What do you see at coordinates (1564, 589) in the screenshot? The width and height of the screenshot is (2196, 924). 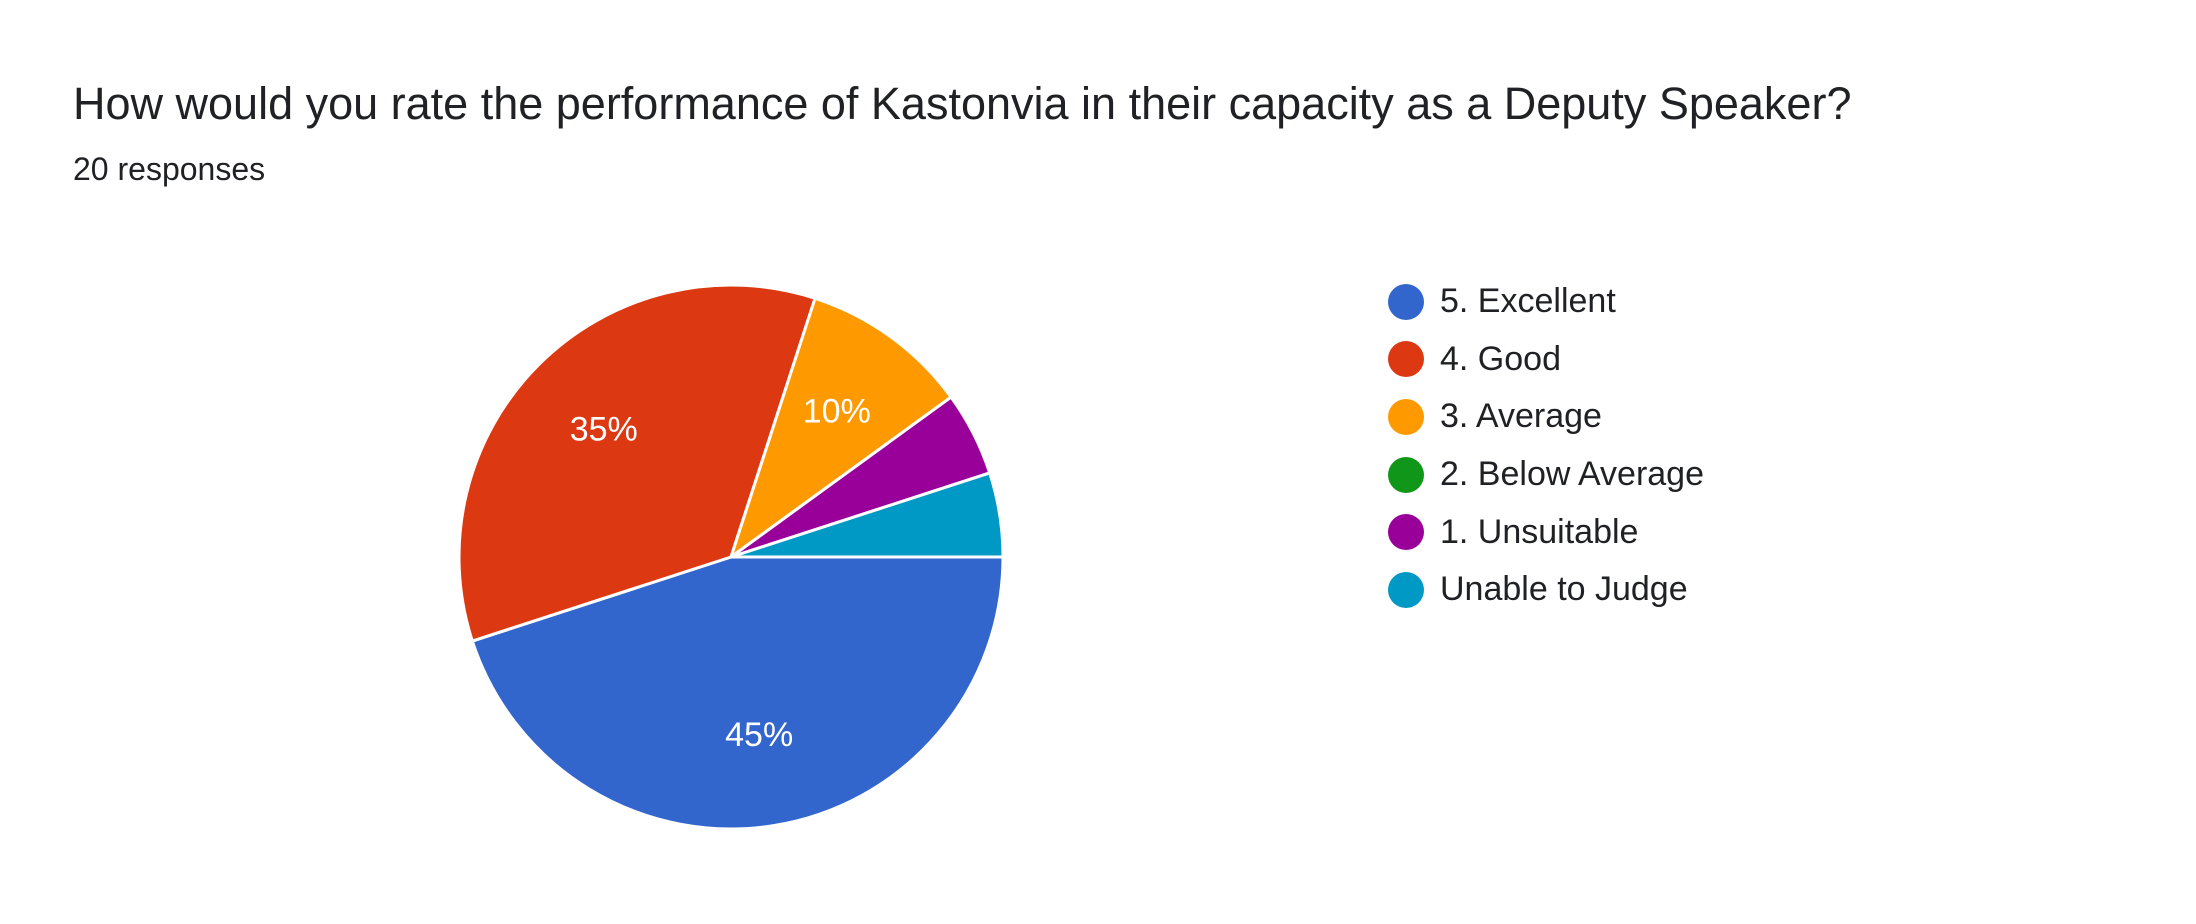 I see `legend-label: Unable to Judge` at bounding box center [1564, 589].